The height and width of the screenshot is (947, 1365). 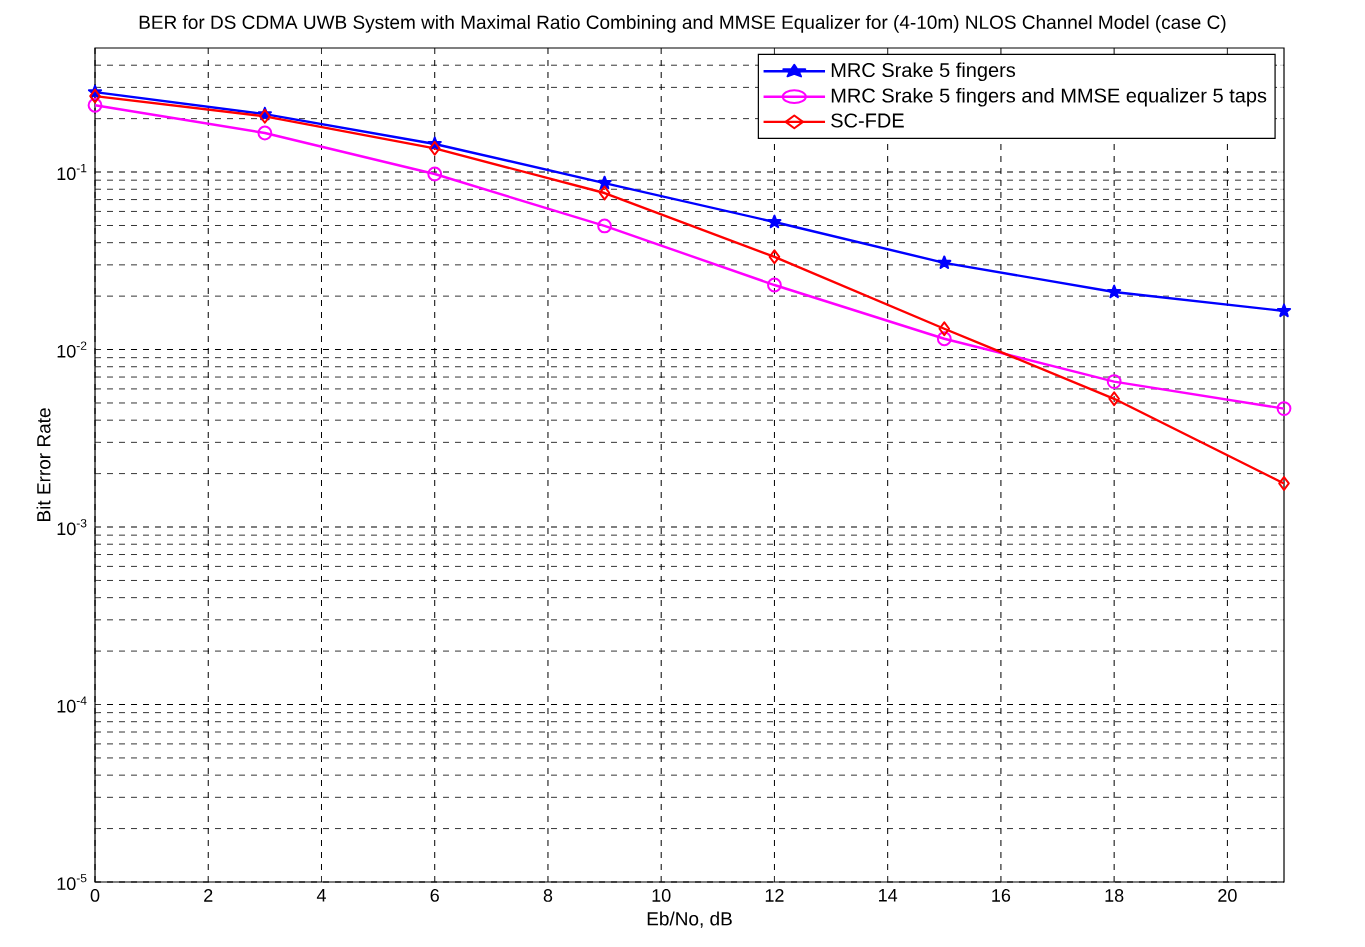 What do you see at coordinates (72, 704) in the screenshot?
I see `y-tick-label: 10$^{-4}$` at bounding box center [72, 704].